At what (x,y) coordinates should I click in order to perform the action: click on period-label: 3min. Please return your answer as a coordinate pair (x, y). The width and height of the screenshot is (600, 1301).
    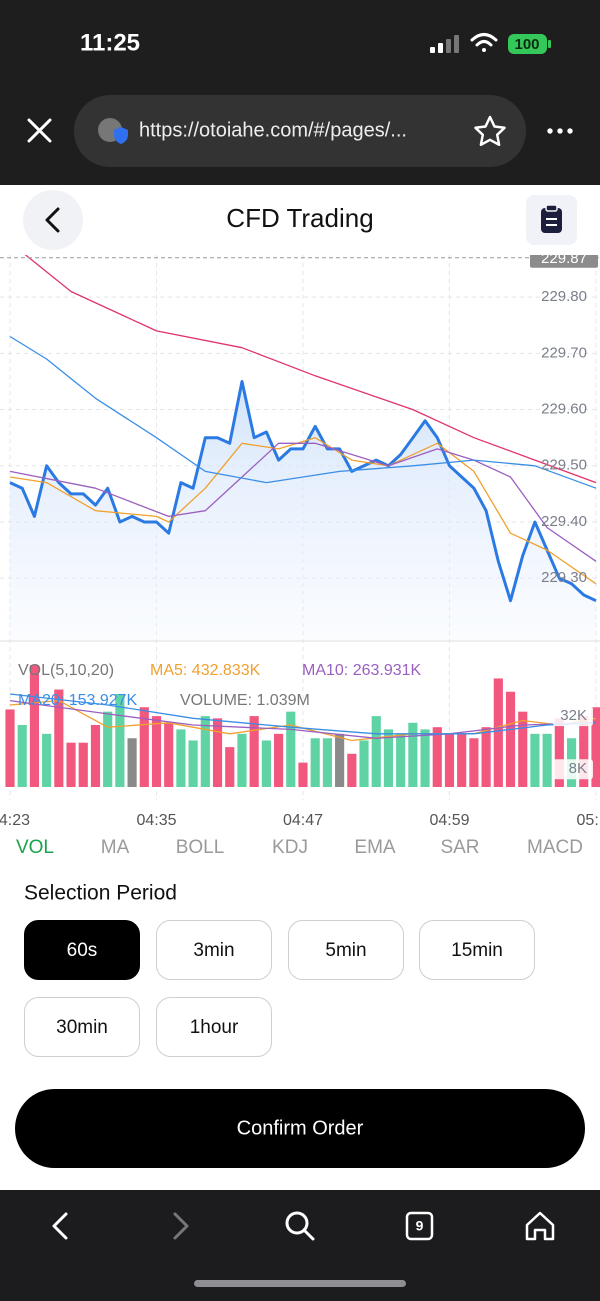
    Looking at the image, I should click on (213, 950).